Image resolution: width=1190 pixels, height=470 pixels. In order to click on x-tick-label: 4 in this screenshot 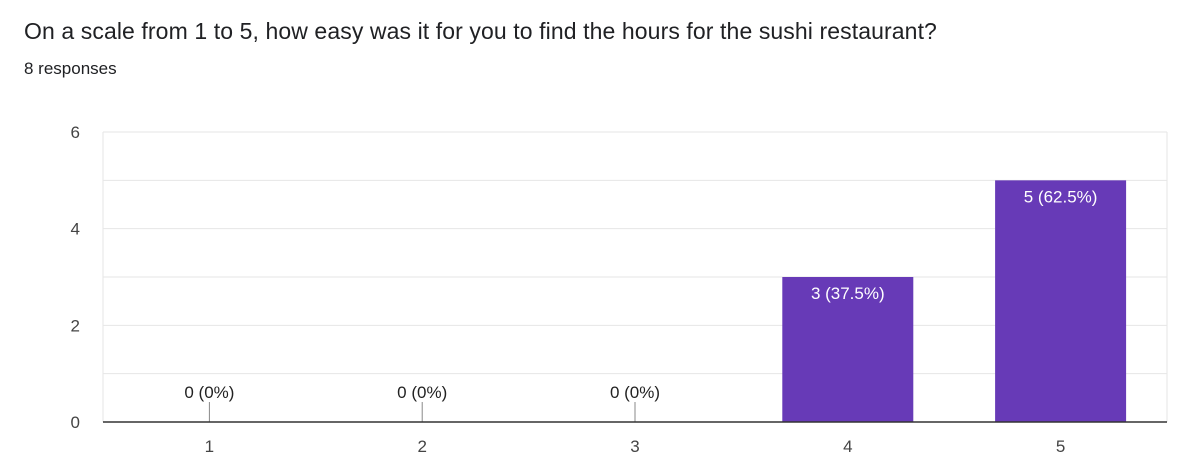, I will do `click(847, 446)`.